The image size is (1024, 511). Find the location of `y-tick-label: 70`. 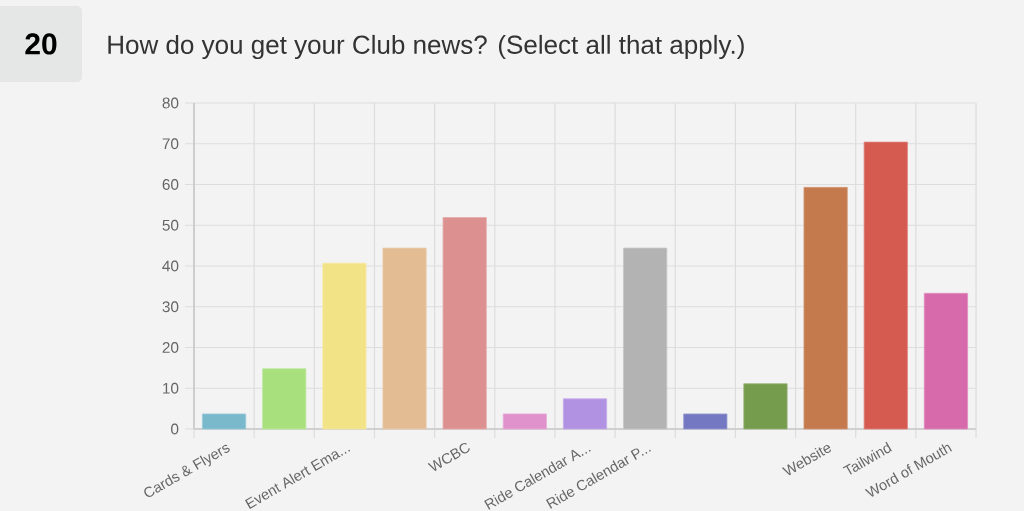

y-tick-label: 70 is located at coordinates (170, 144).